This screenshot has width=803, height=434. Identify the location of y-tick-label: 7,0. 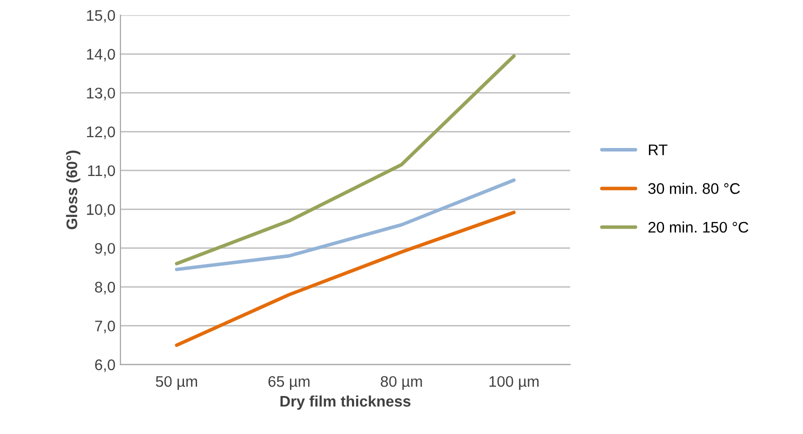
(105, 327).